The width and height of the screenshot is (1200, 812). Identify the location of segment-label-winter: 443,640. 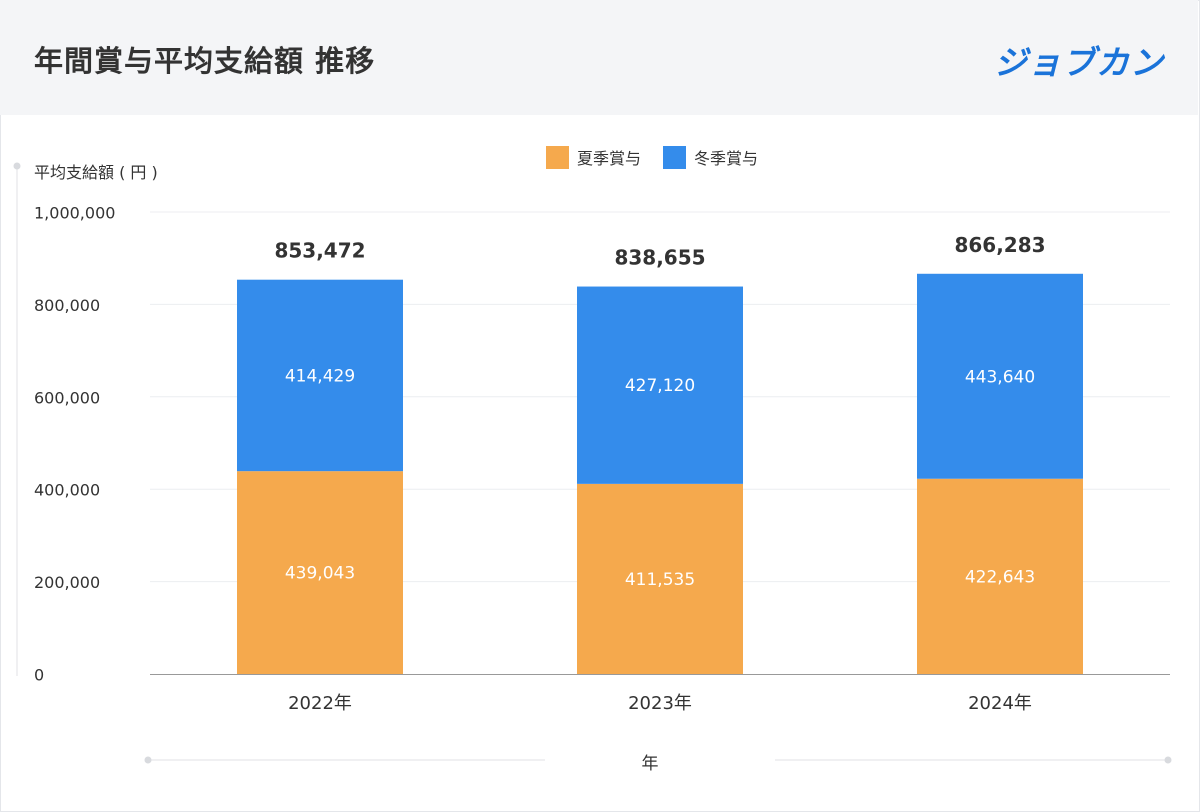
(1000, 377).